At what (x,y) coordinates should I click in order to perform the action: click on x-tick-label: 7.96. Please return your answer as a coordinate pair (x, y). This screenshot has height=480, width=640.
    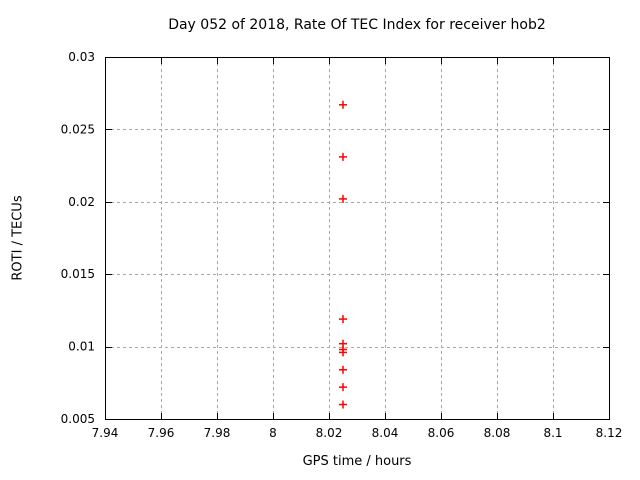
    Looking at the image, I should click on (161, 433).